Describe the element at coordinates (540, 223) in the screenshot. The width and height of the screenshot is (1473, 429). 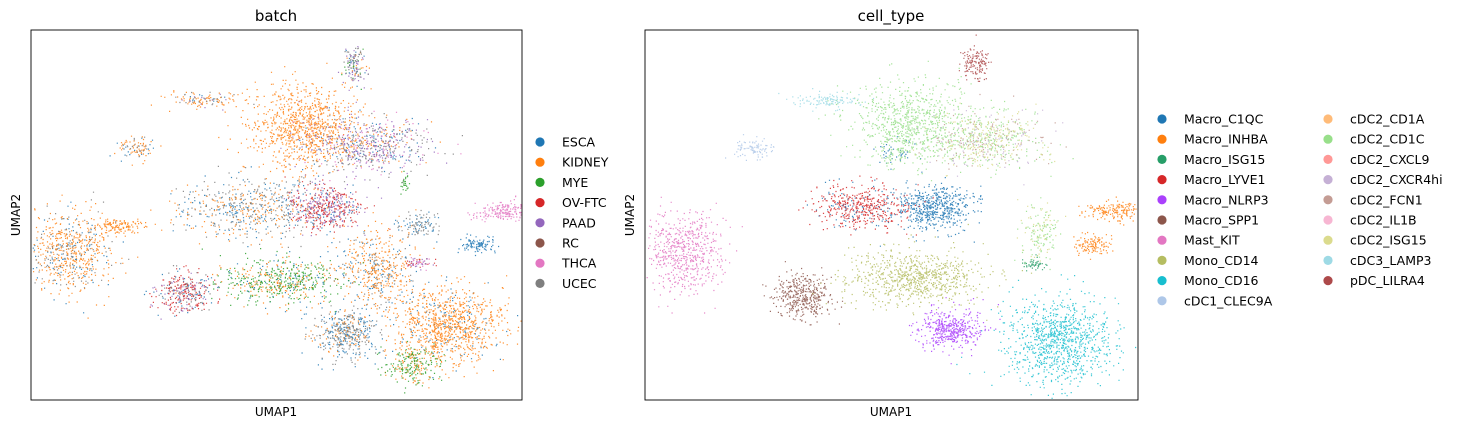
I see `batch-legend-marker-paad` at that location.